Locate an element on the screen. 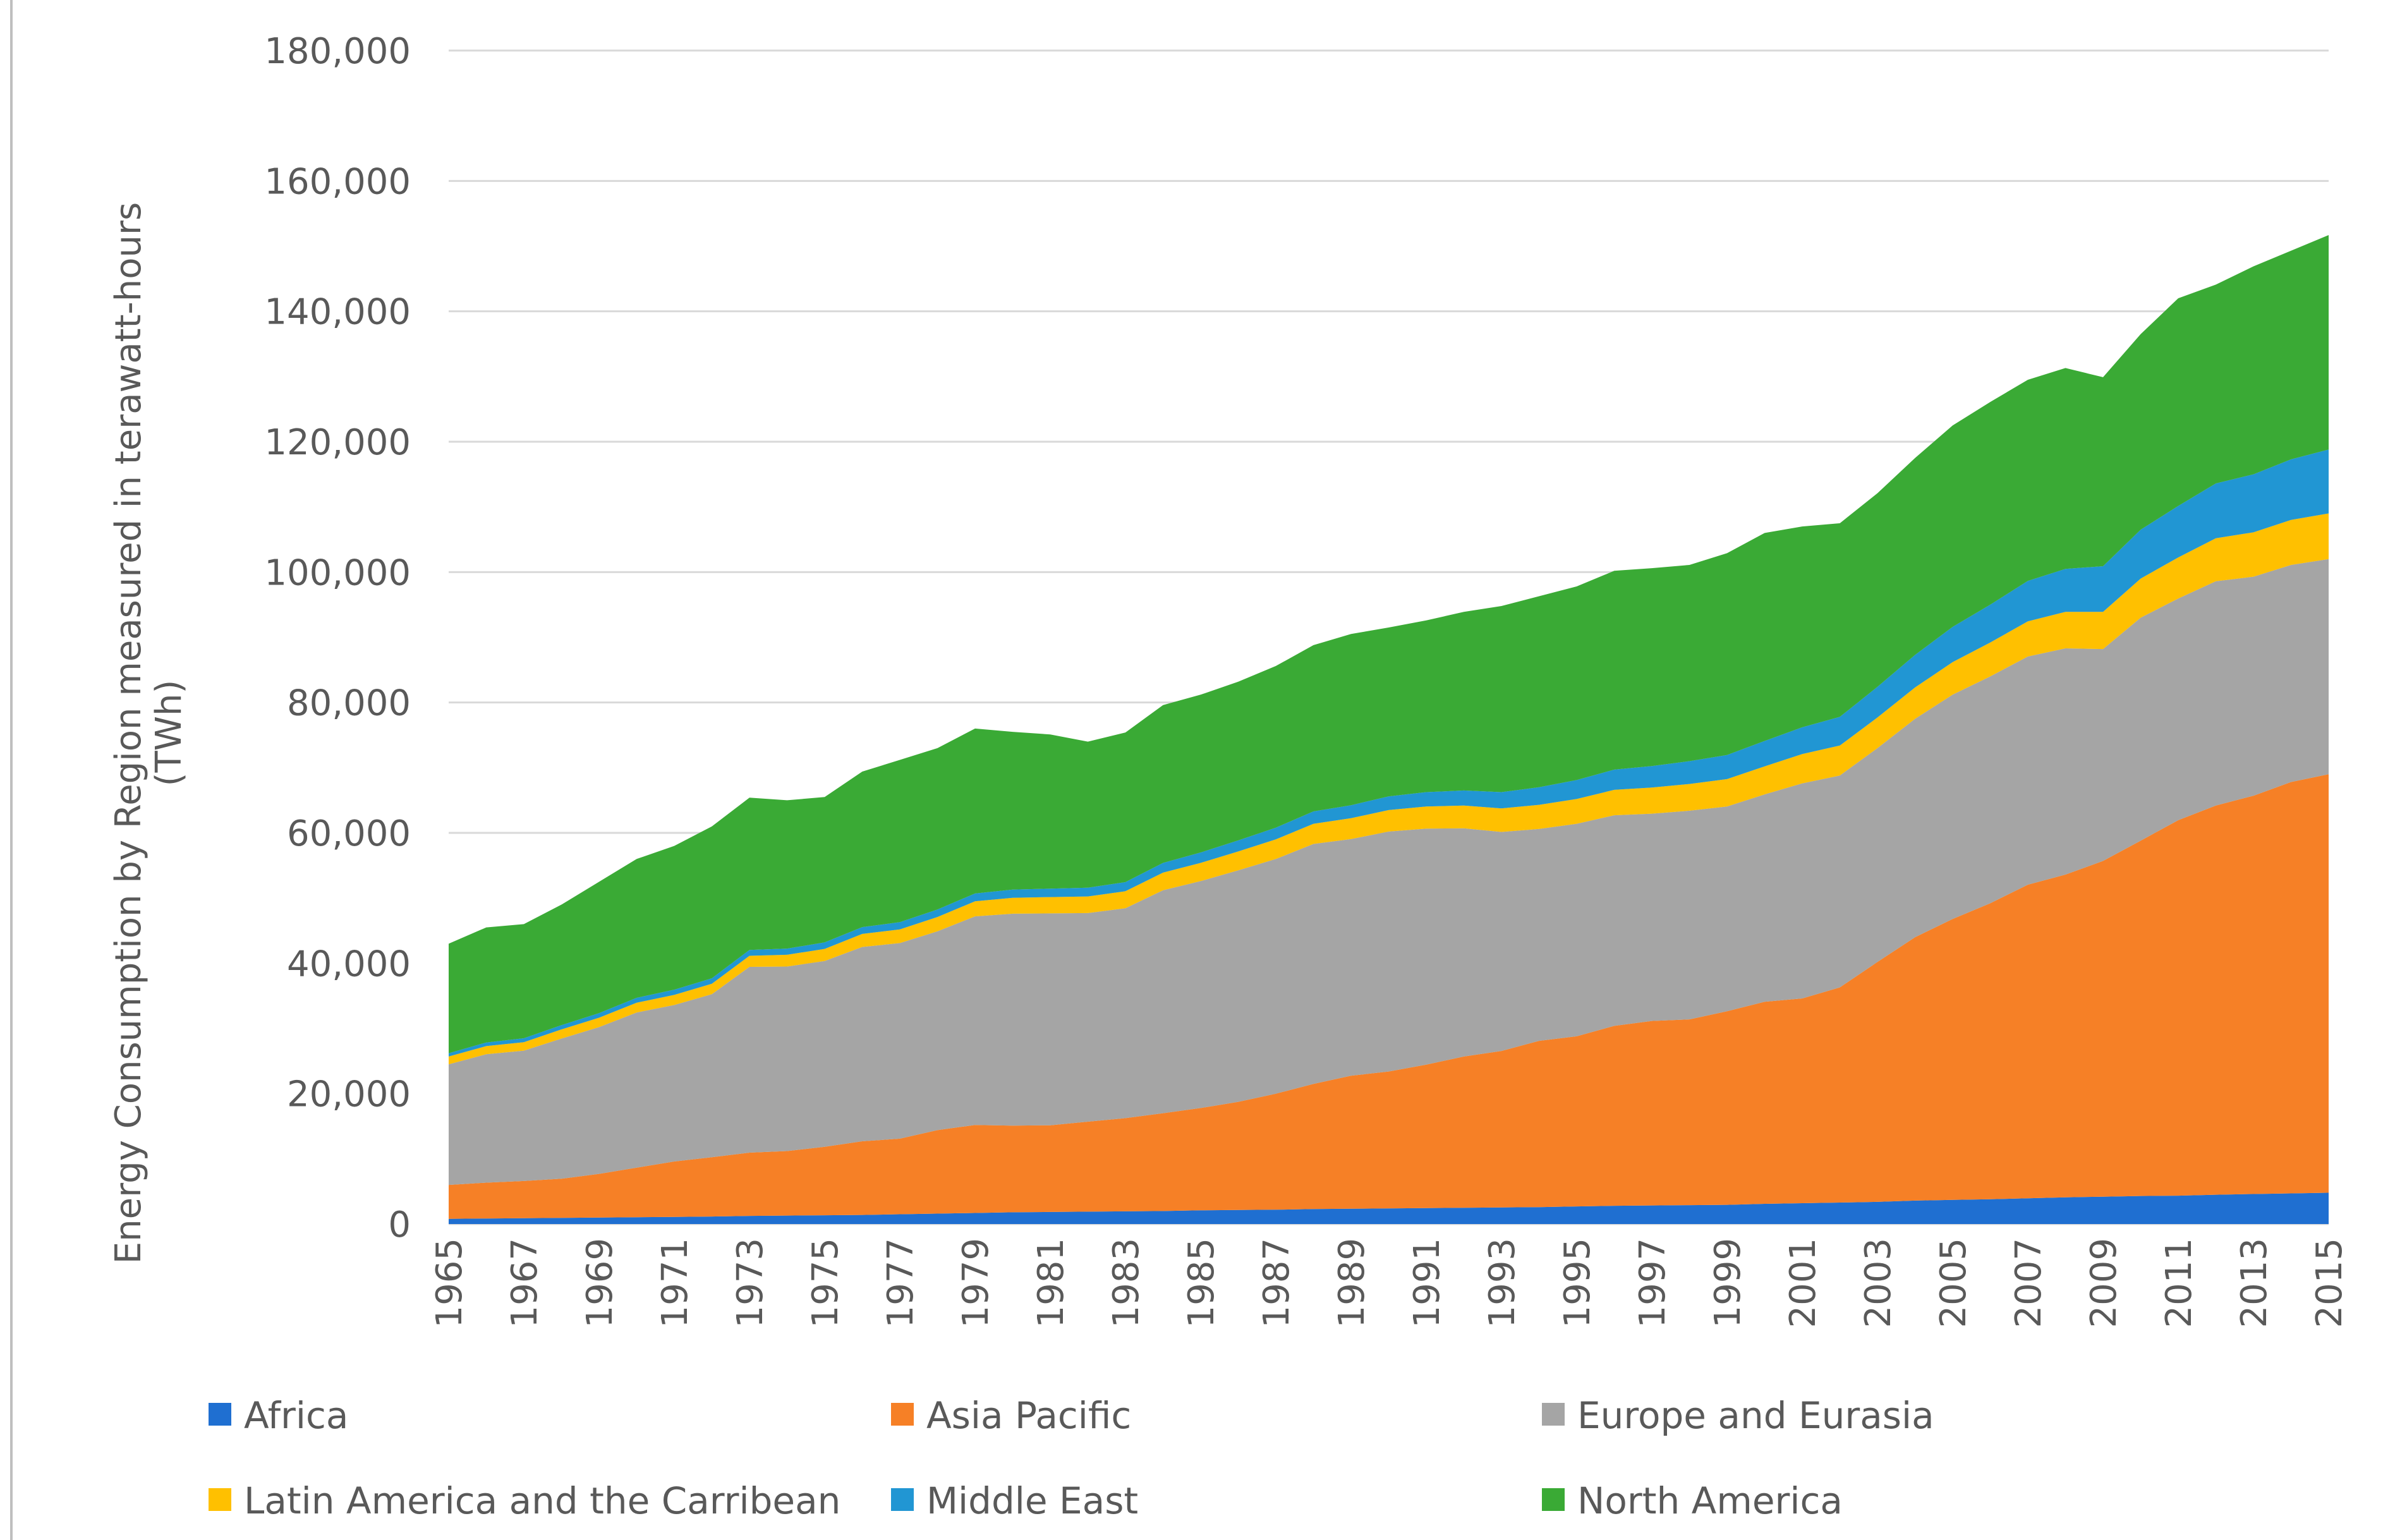 This screenshot has height=1540, width=2395. x-tick-label: 1965 is located at coordinates (449, 1283).